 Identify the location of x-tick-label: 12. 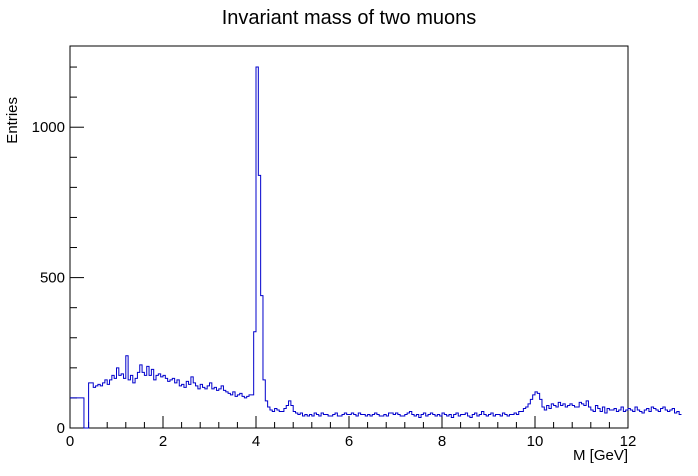
(628, 441).